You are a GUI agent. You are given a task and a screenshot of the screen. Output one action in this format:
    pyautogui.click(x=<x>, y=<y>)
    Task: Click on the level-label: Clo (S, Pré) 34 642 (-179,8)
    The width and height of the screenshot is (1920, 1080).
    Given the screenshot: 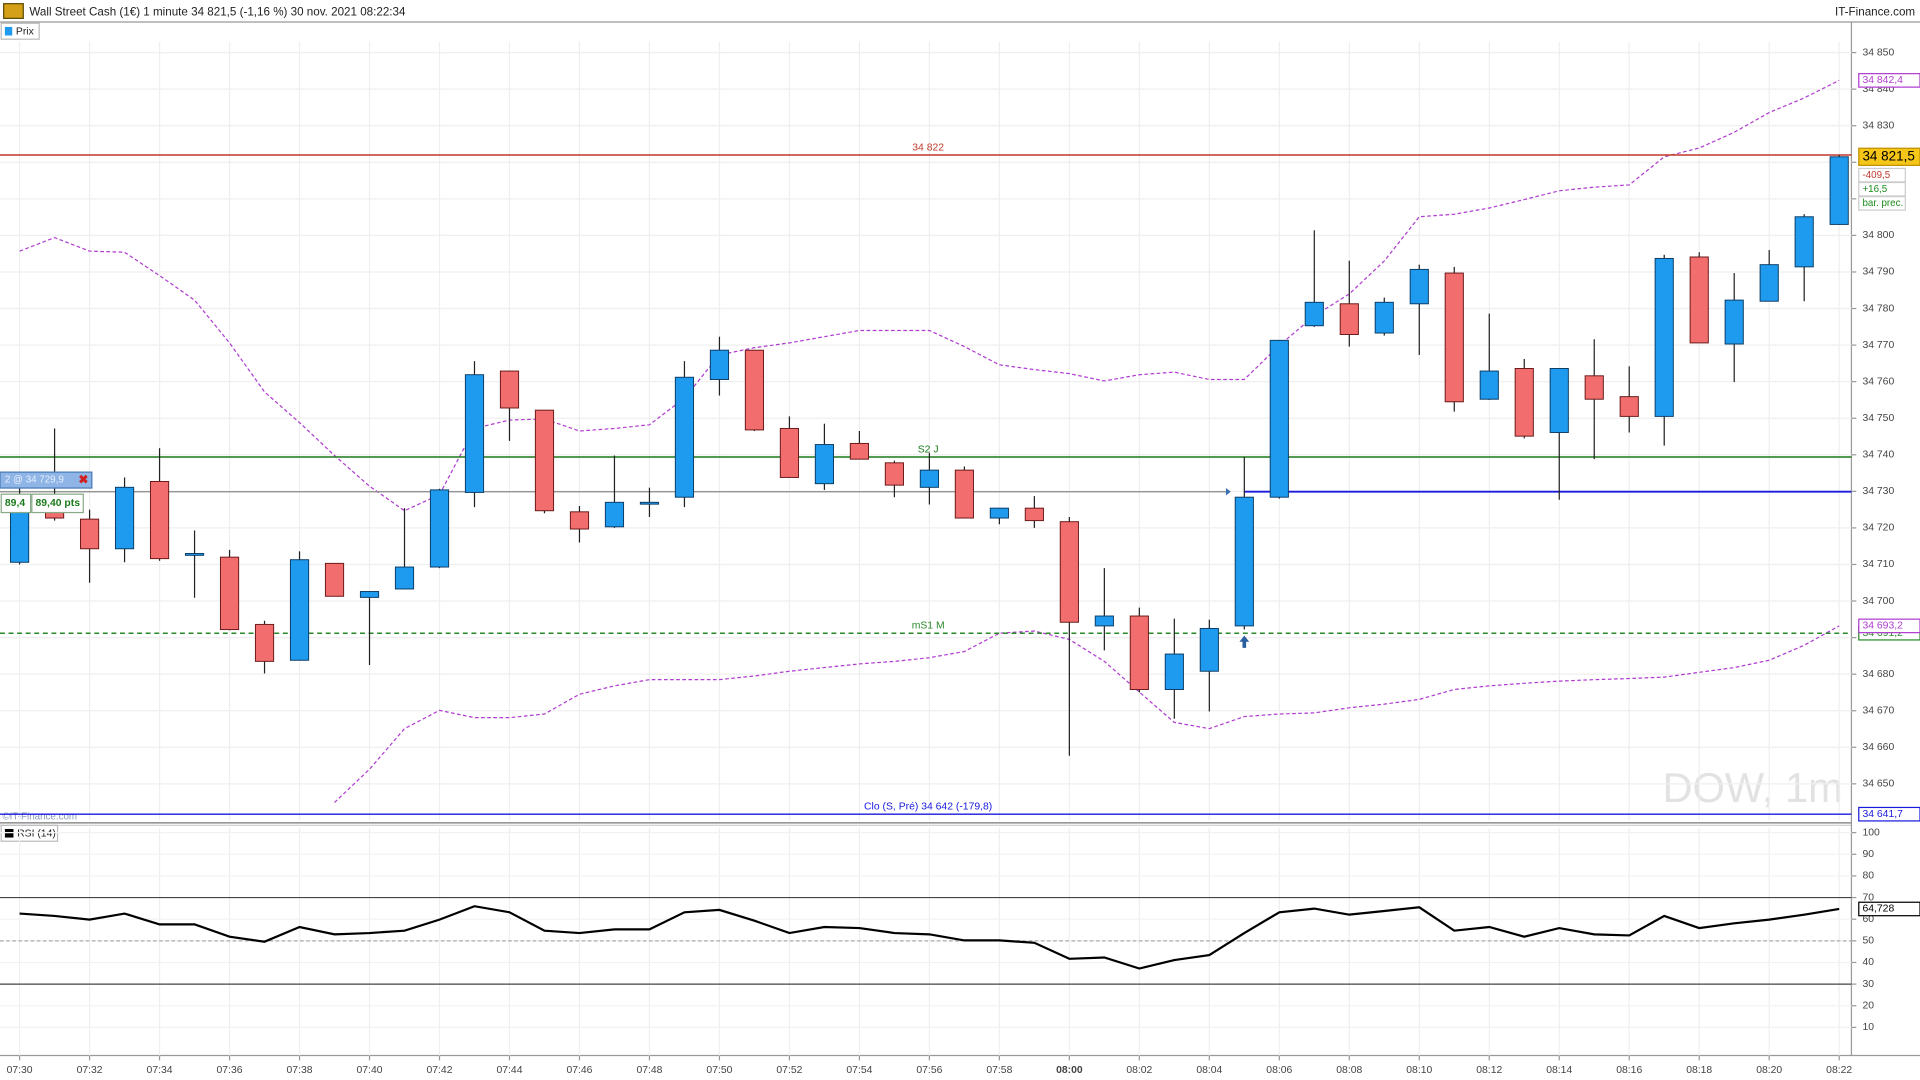 What is the action you would take?
    pyautogui.click(x=928, y=807)
    